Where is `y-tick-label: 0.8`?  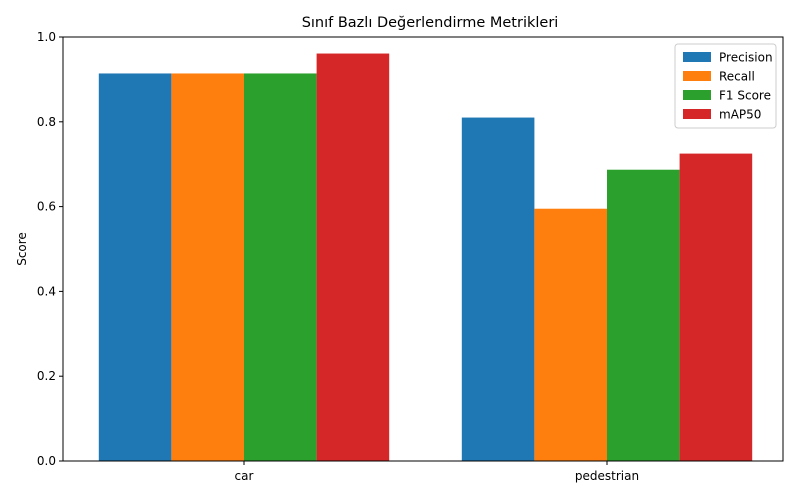
y-tick-label: 0.8 is located at coordinates (46, 122).